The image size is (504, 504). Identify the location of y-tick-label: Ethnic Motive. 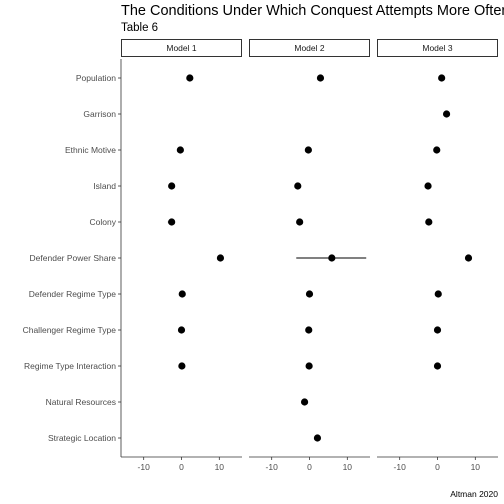
(90, 150).